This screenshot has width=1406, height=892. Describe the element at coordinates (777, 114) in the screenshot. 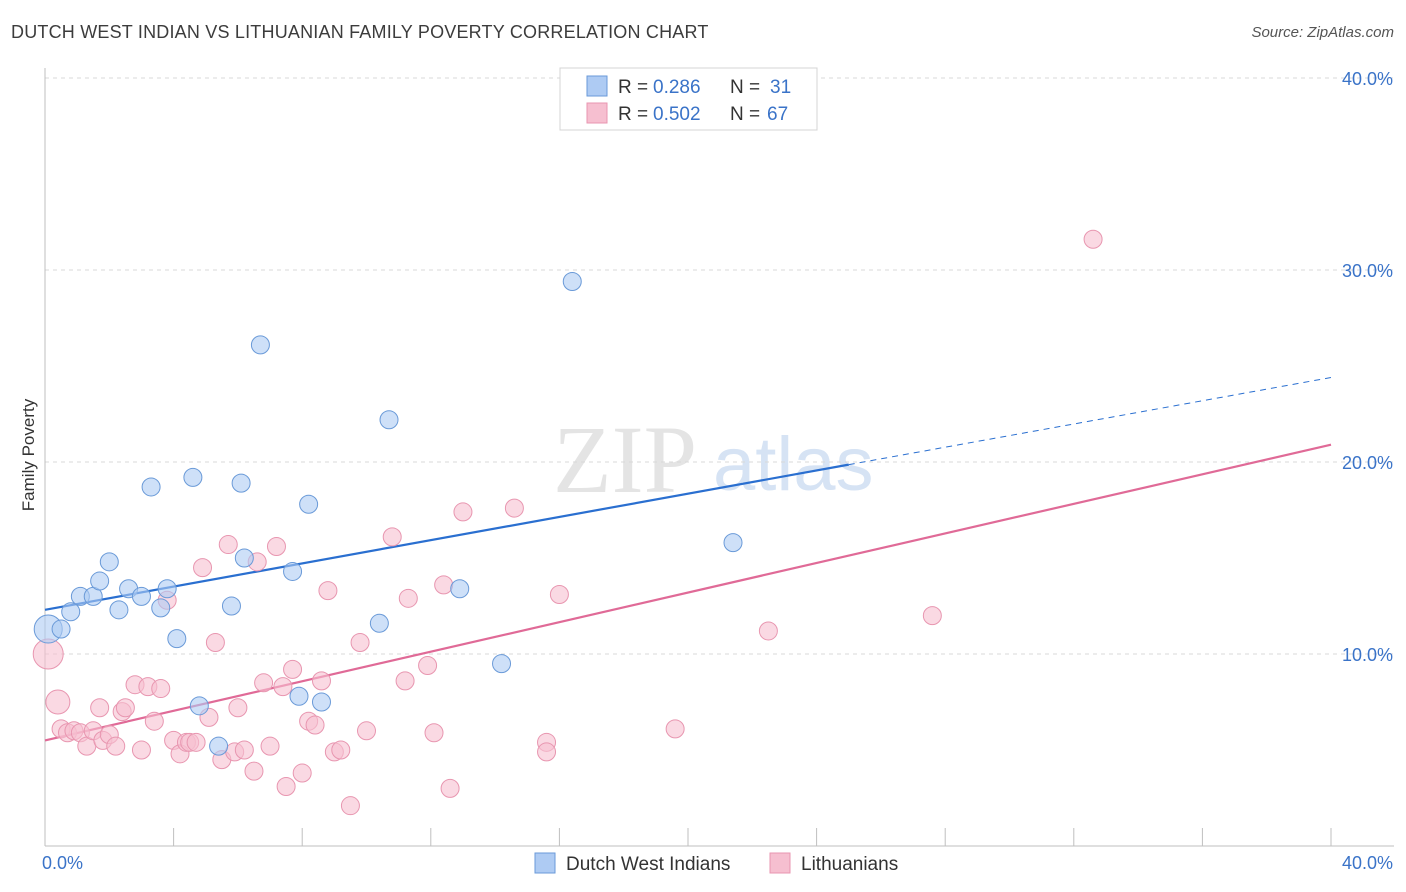

I see `legend-n-value-pink: 67` at that location.